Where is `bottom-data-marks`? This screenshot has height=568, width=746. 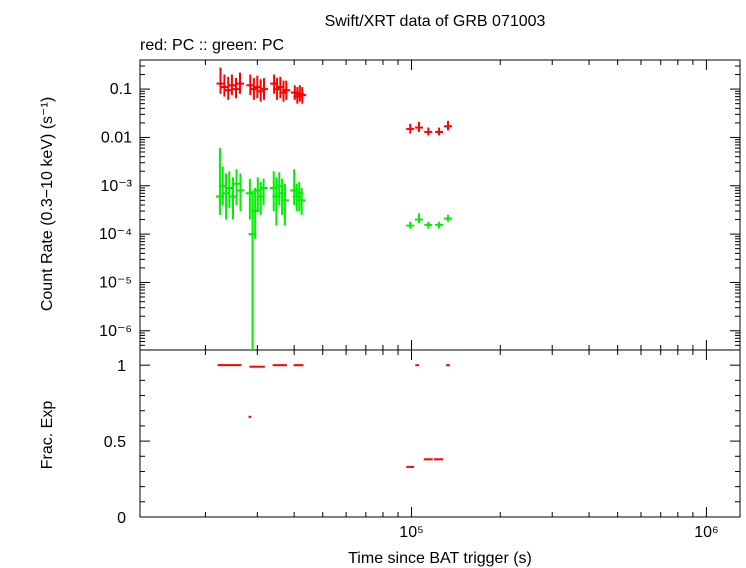 bottom-data-marks is located at coordinates (333, 416).